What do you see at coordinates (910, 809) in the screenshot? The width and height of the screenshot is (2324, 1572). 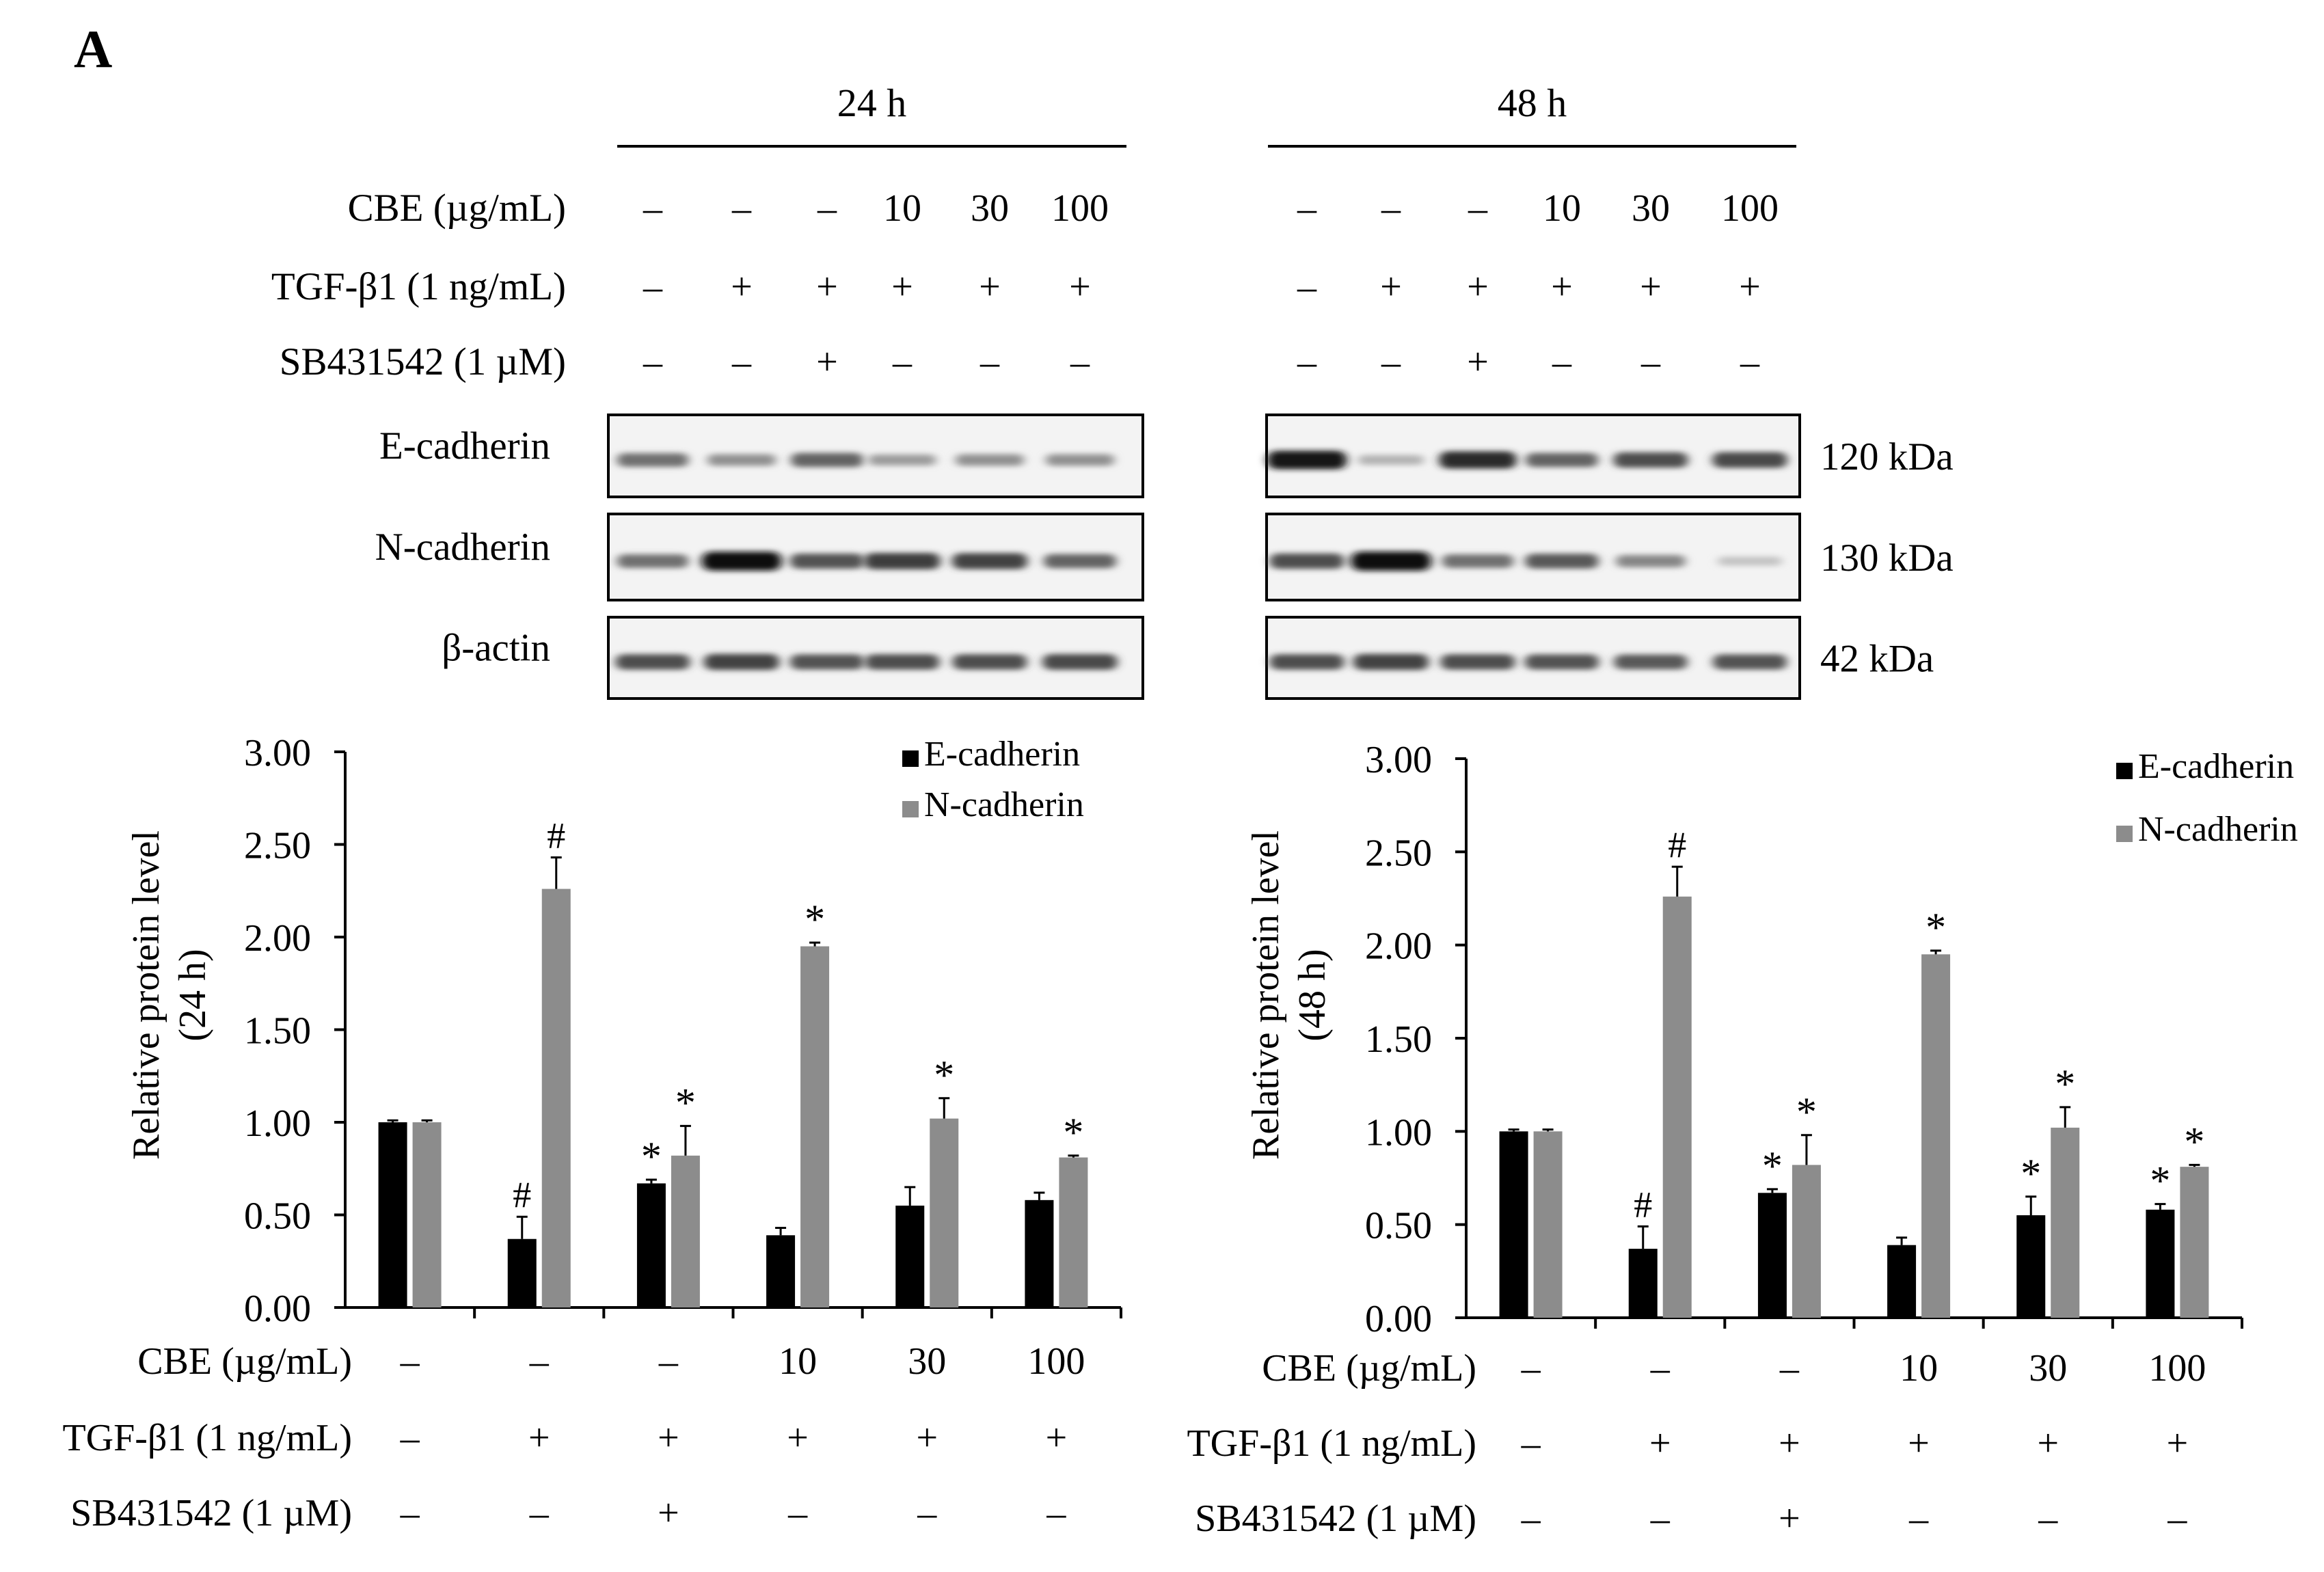 I see `legend-swatch-n-cadherin` at bounding box center [910, 809].